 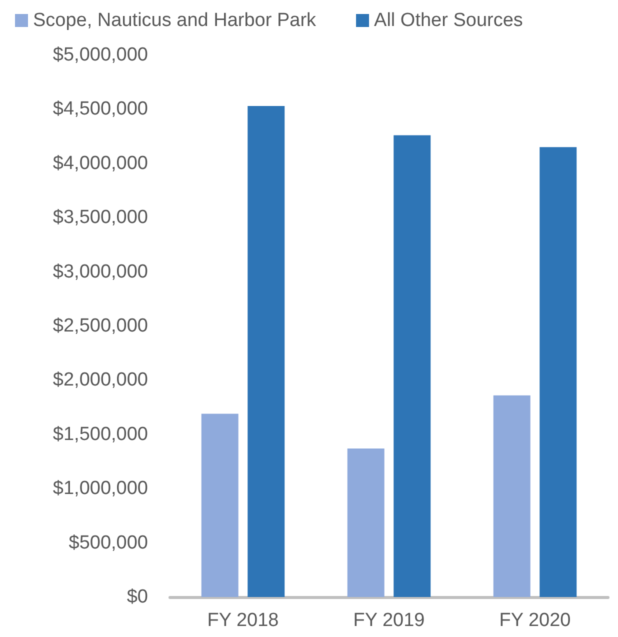 I want to click on x-tick-label: FY 2018, so click(x=243, y=620).